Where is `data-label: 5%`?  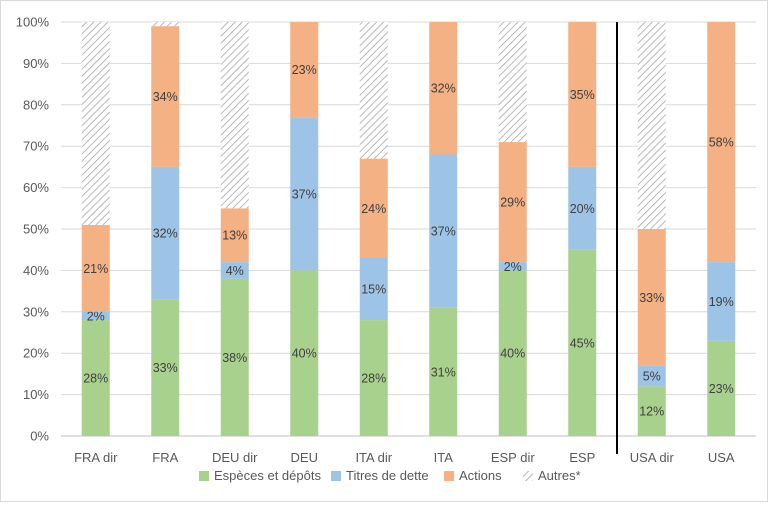
data-label: 5% is located at coordinates (652, 376).